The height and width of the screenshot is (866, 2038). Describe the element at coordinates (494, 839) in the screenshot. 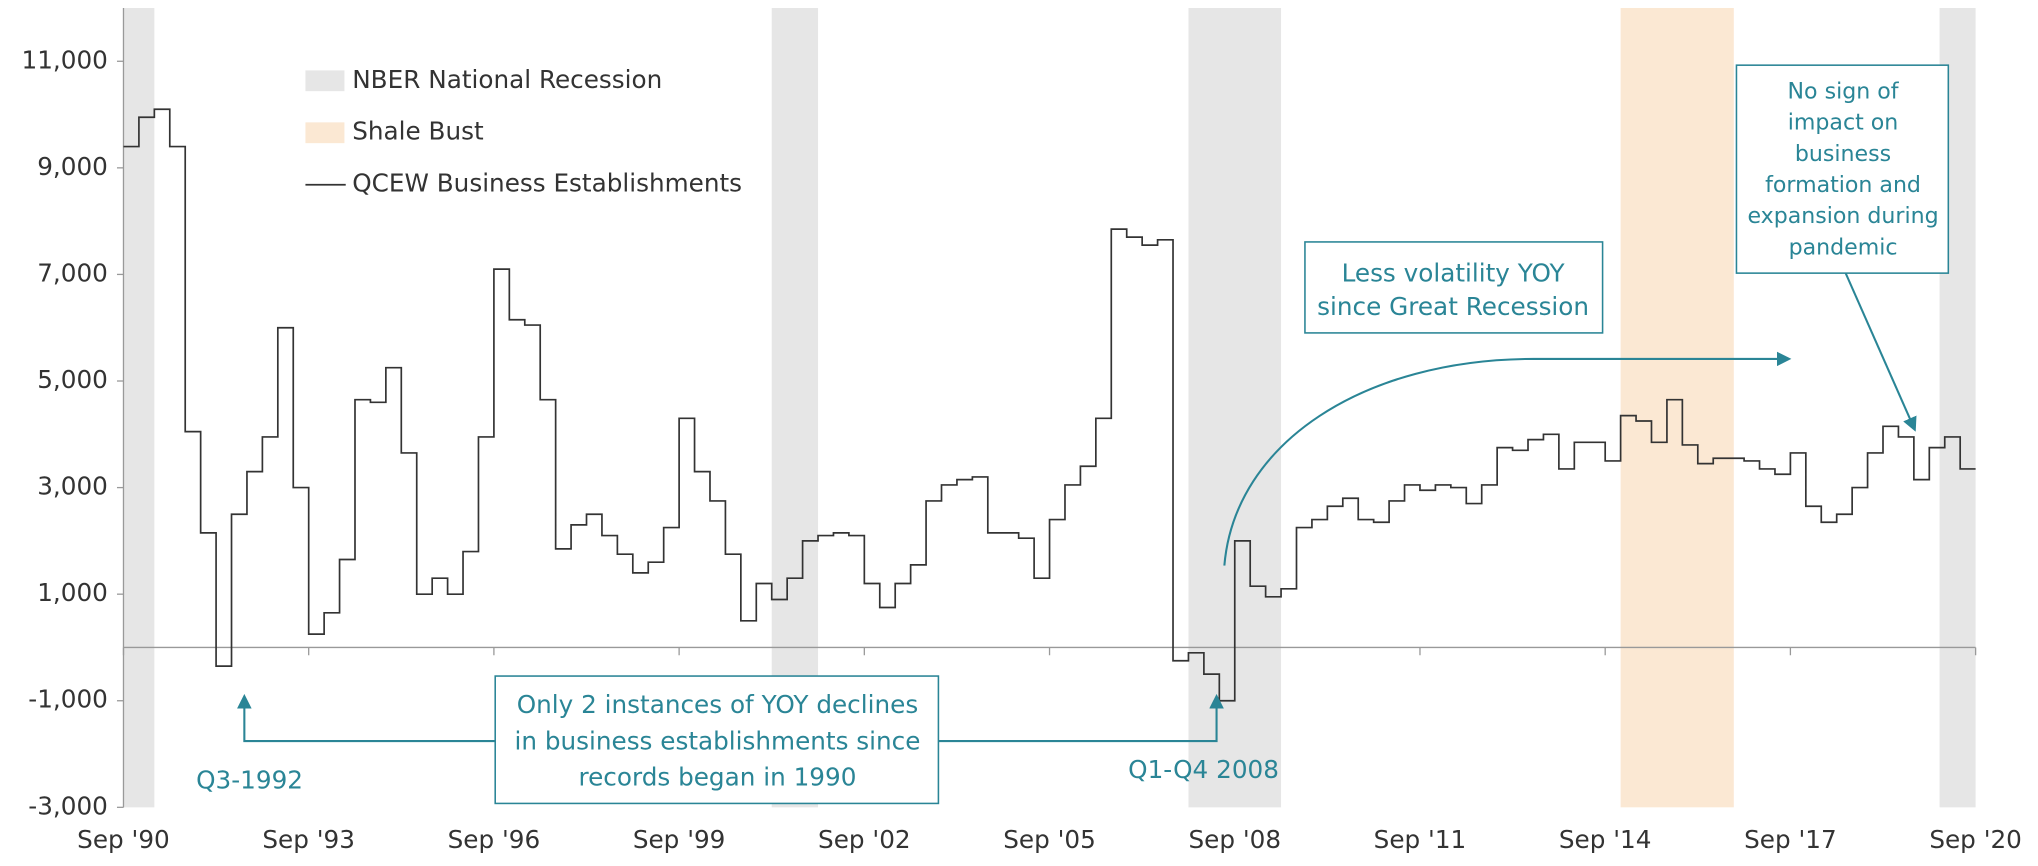

I see `x-tick-label: Sep '96` at that location.